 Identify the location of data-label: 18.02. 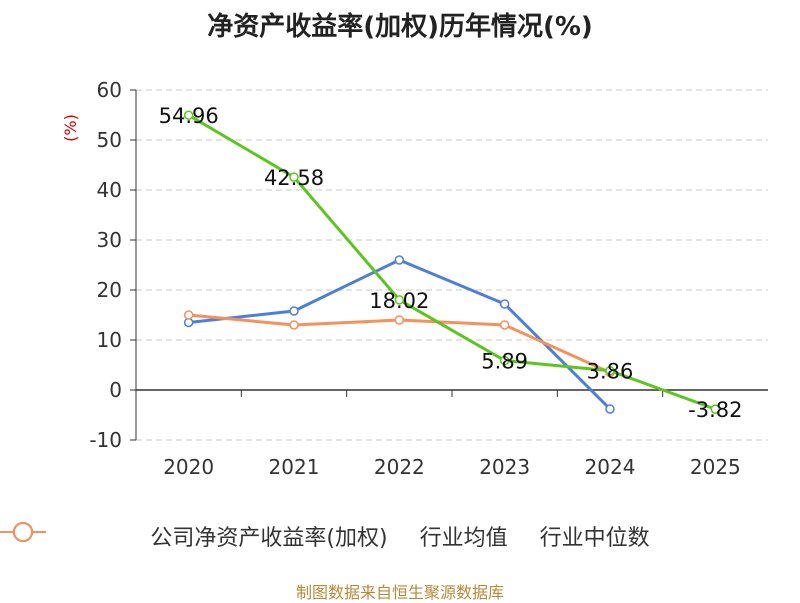
(399, 301).